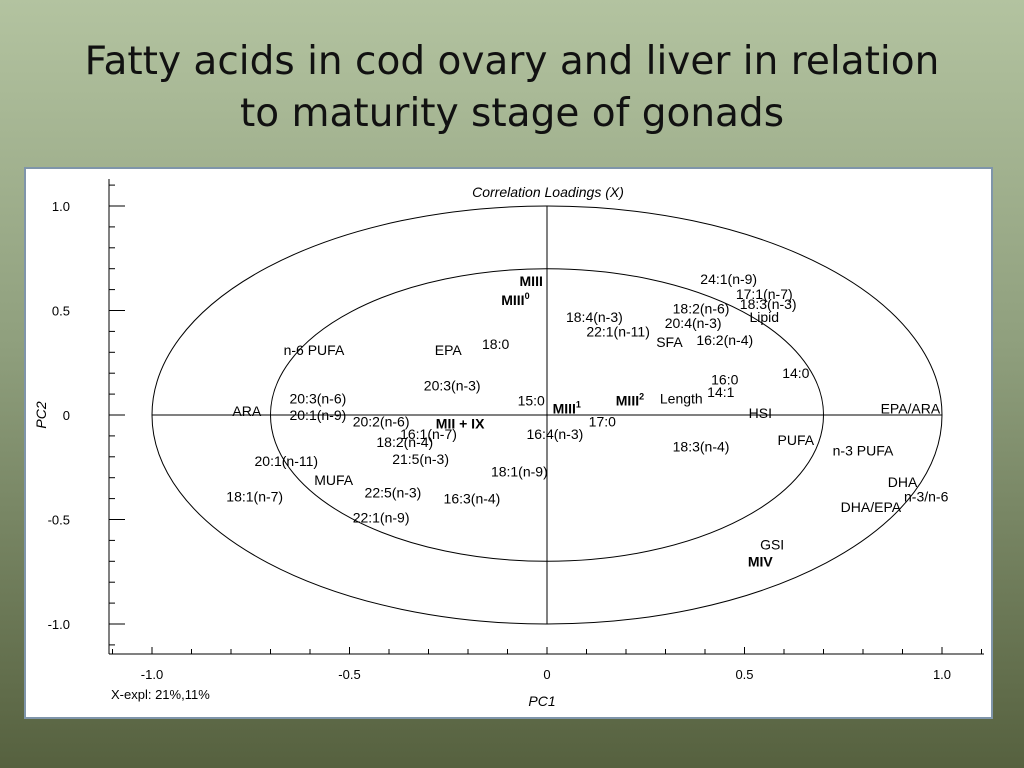  What do you see at coordinates (541, 701) in the screenshot?
I see `x-axis-label: PC1` at bounding box center [541, 701].